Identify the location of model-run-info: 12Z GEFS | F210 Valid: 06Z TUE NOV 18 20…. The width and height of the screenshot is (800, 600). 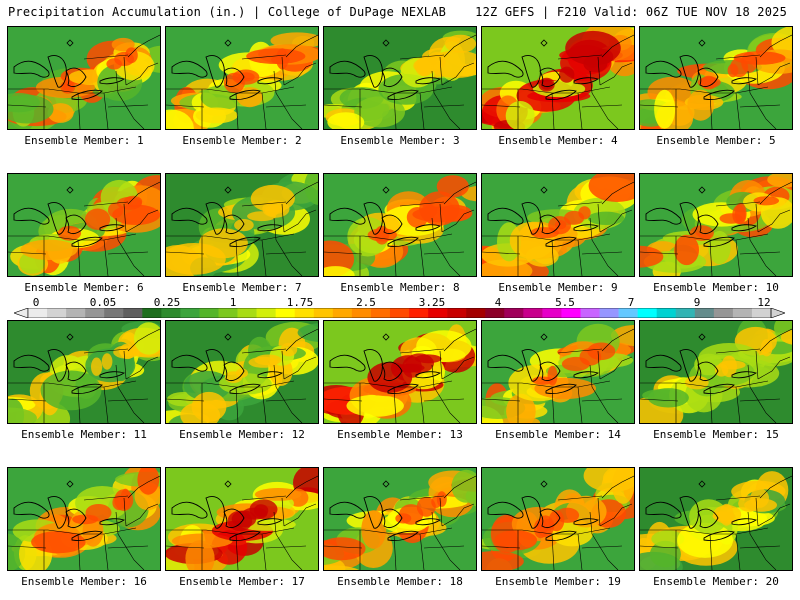
(631, 12).